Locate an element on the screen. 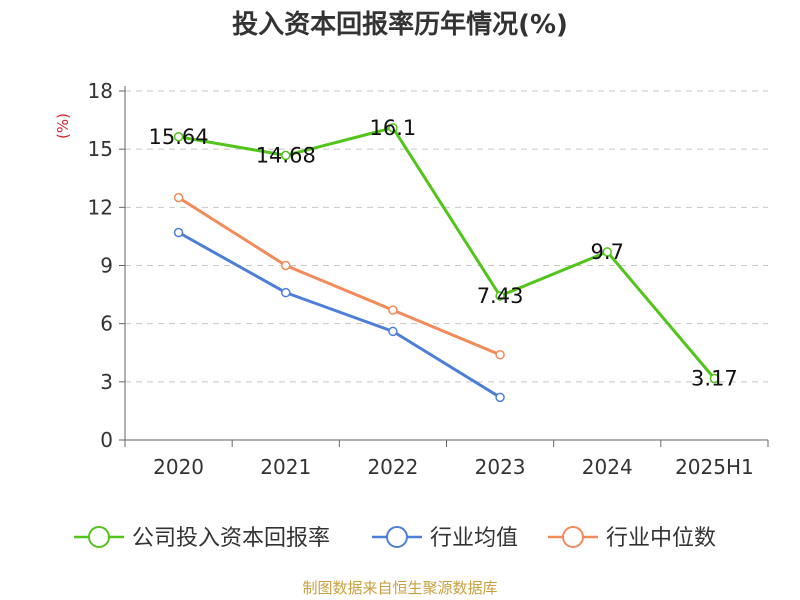 This screenshot has height=600, width=800. data-label: 7.43 is located at coordinates (500, 296).